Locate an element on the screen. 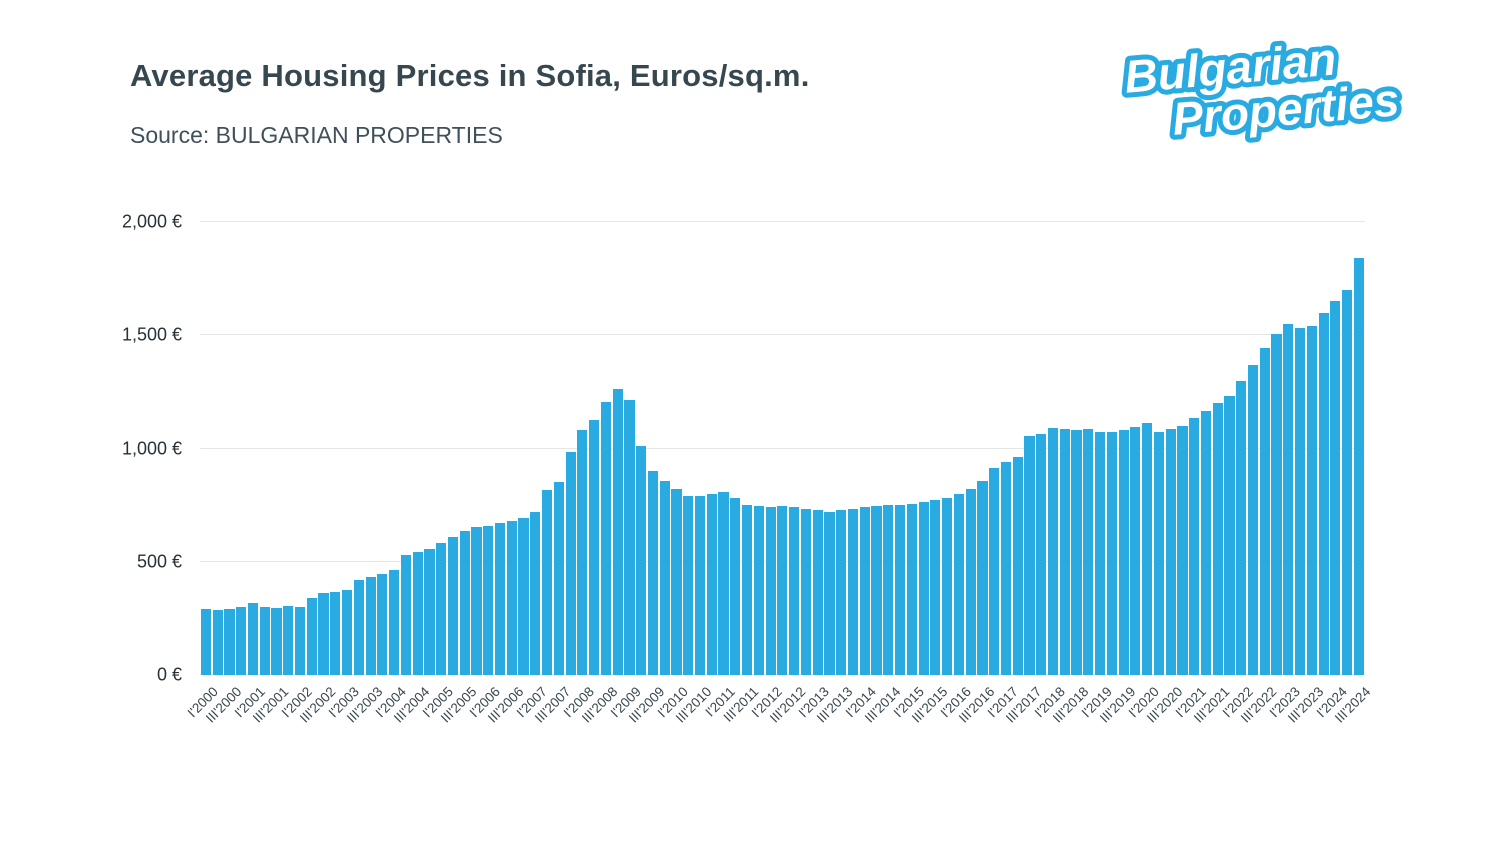 The image size is (1500, 844). bar-I'2013 is located at coordinates (817, 592).